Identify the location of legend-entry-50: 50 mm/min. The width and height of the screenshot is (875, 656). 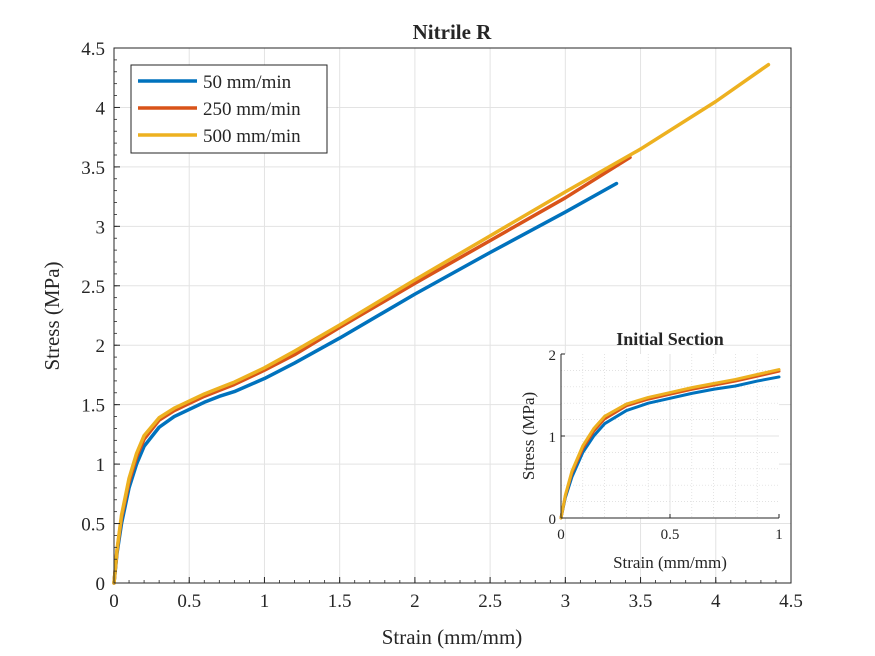
(215, 82).